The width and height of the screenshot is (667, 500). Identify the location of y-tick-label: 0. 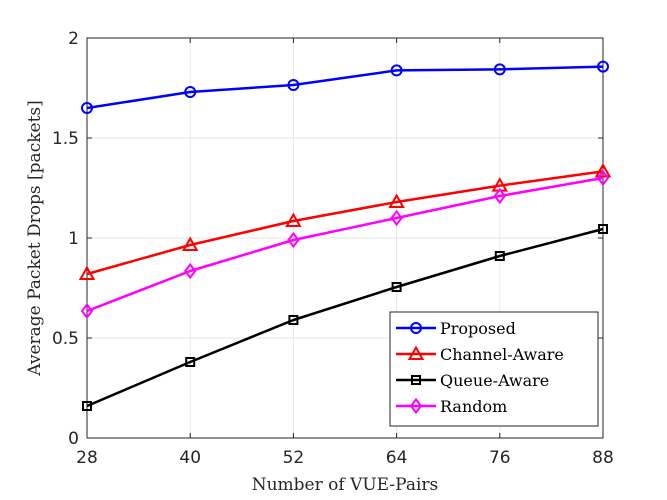
(73, 439).